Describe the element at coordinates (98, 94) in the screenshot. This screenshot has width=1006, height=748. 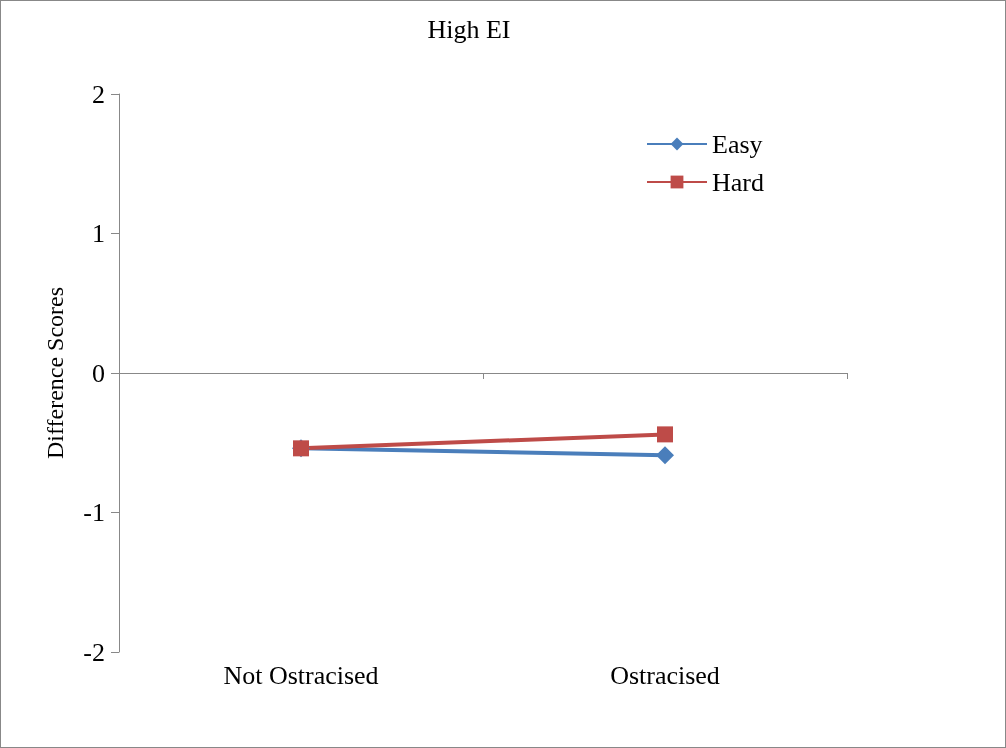
I see `y-tick-label: 2` at that location.